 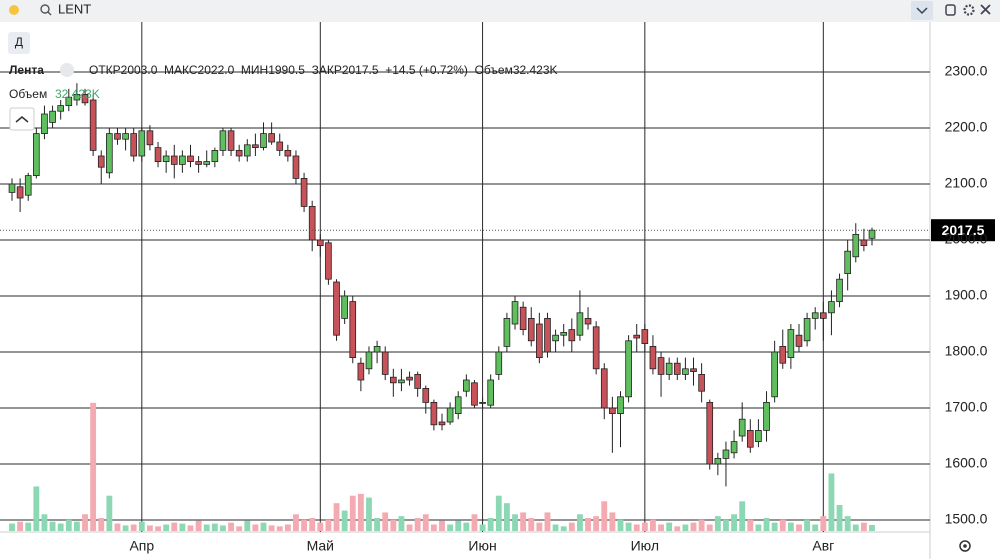 What do you see at coordinates (922, 10) in the screenshot?
I see `dropdown-button` at bounding box center [922, 10].